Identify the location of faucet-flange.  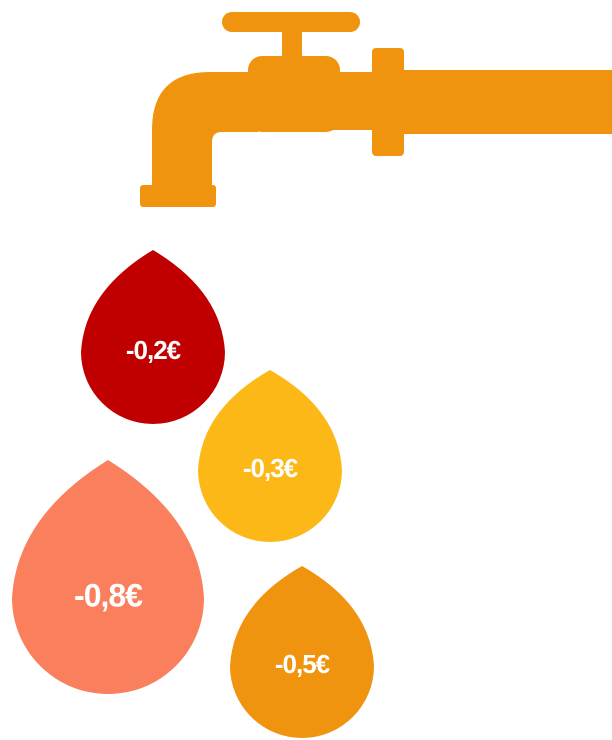
(388, 102).